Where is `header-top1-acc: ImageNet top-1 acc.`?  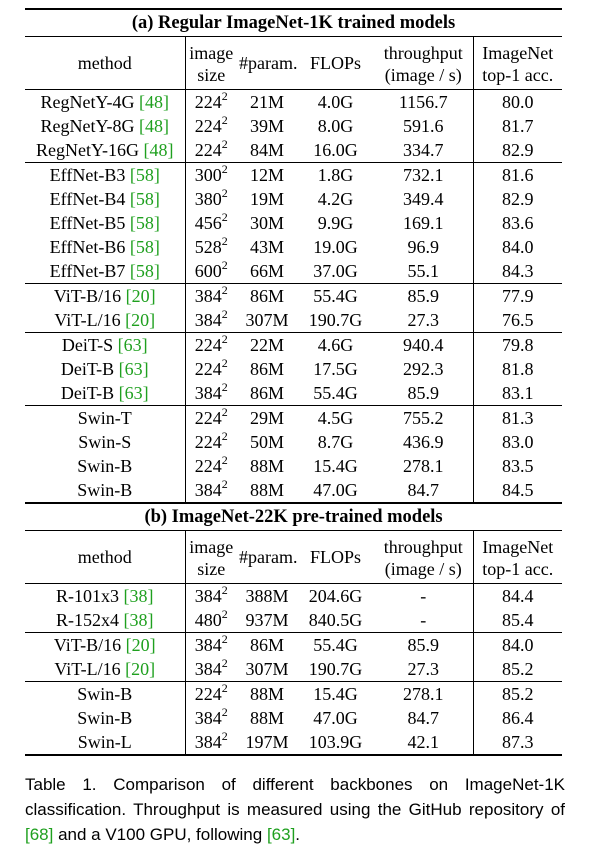 header-top1-acc: ImageNet top-1 acc. is located at coordinates (518, 63).